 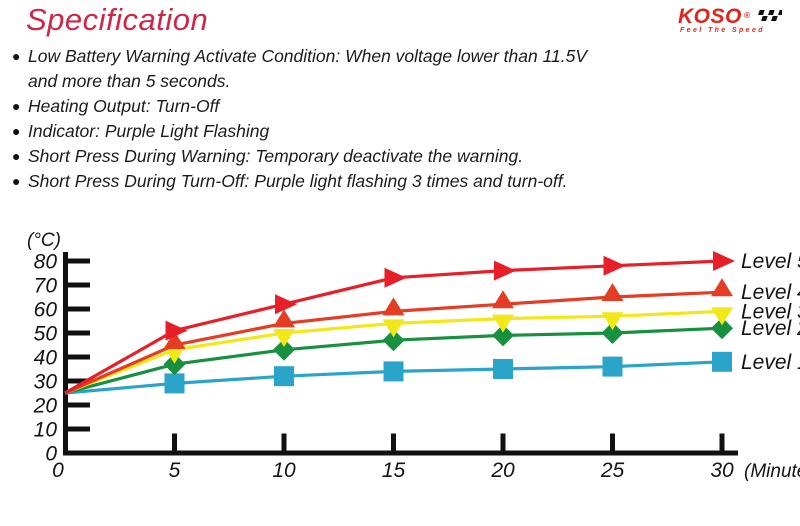 What do you see at coordinates (46, 262) in the screenshot?
I see `y-tick-label: 80` at bounding box center [46, 262].